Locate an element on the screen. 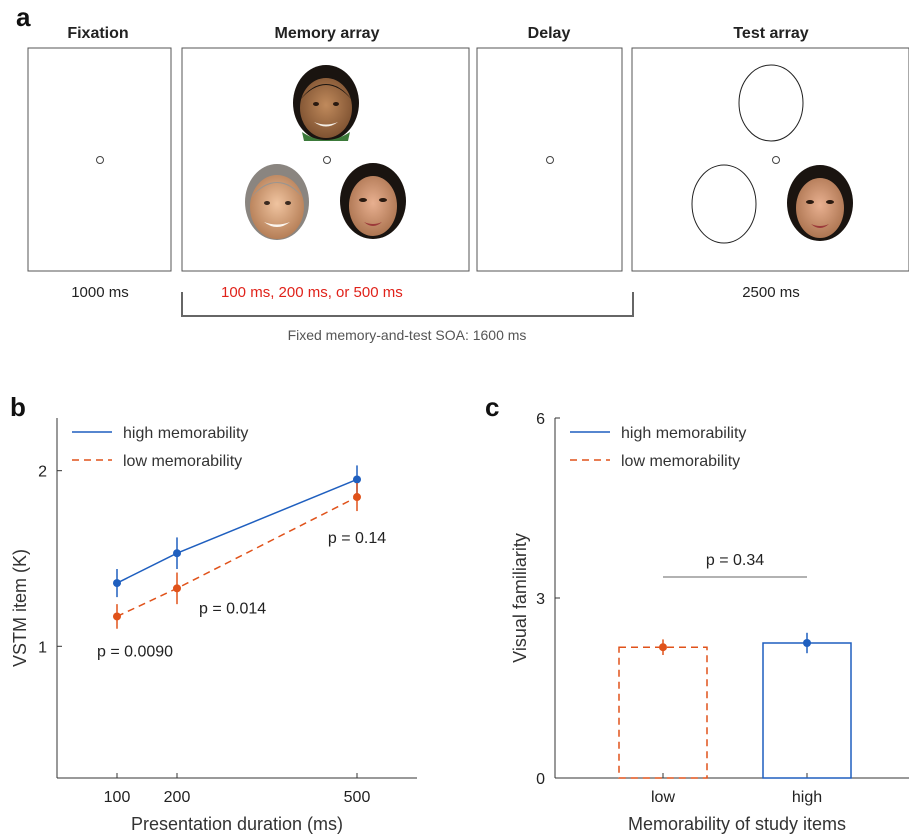 This screenshot has height=837, width=909. y-tick-label: 0 is located at coordinates (540, 779).